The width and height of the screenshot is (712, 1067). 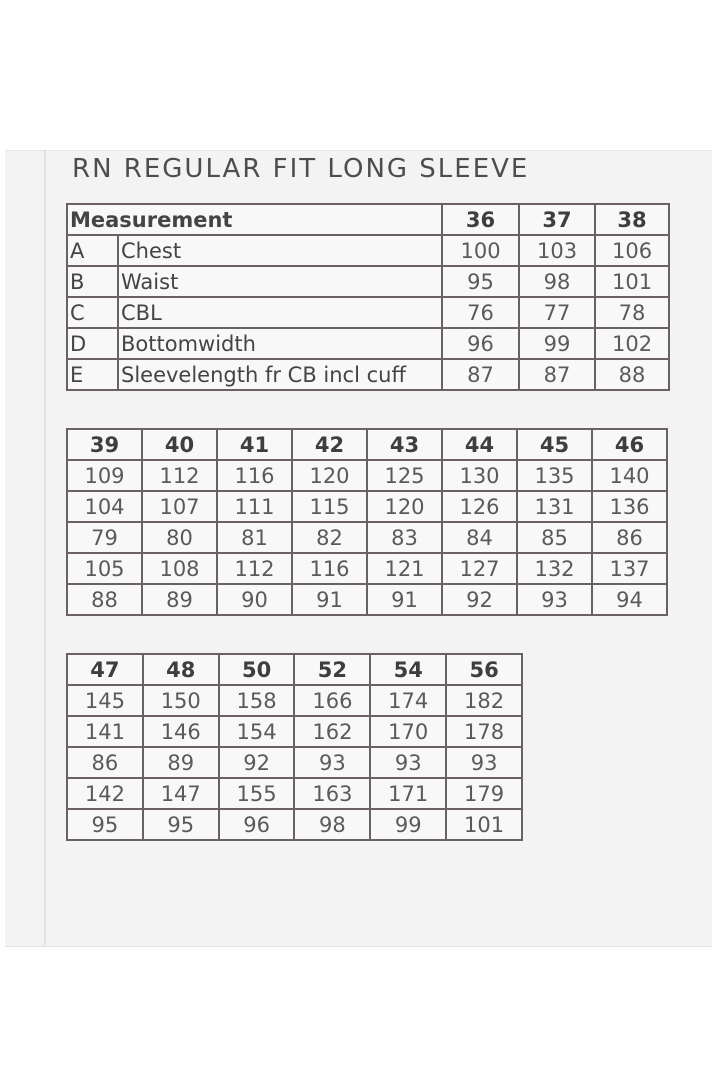 What do you see at coordinates (254, 444) in the screenshot?
I see `size-header: 41` at bounding box center [254, 444].